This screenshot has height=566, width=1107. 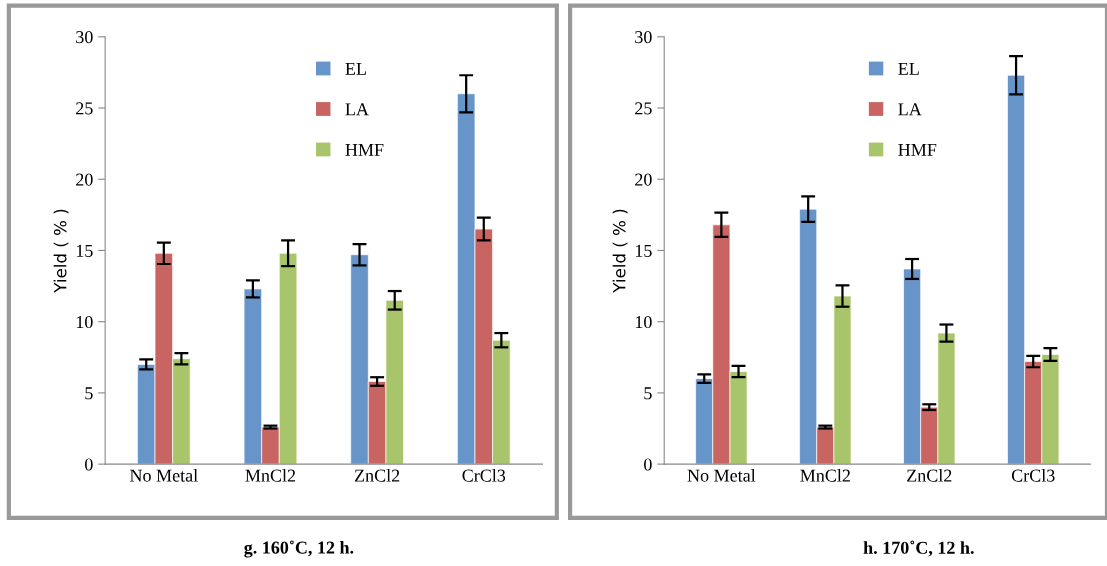 What do you see at coordinates (918, 548) in the screenshot?
I see `text: h. 170˚C, 12 h.` at bounding box center [918, 548].